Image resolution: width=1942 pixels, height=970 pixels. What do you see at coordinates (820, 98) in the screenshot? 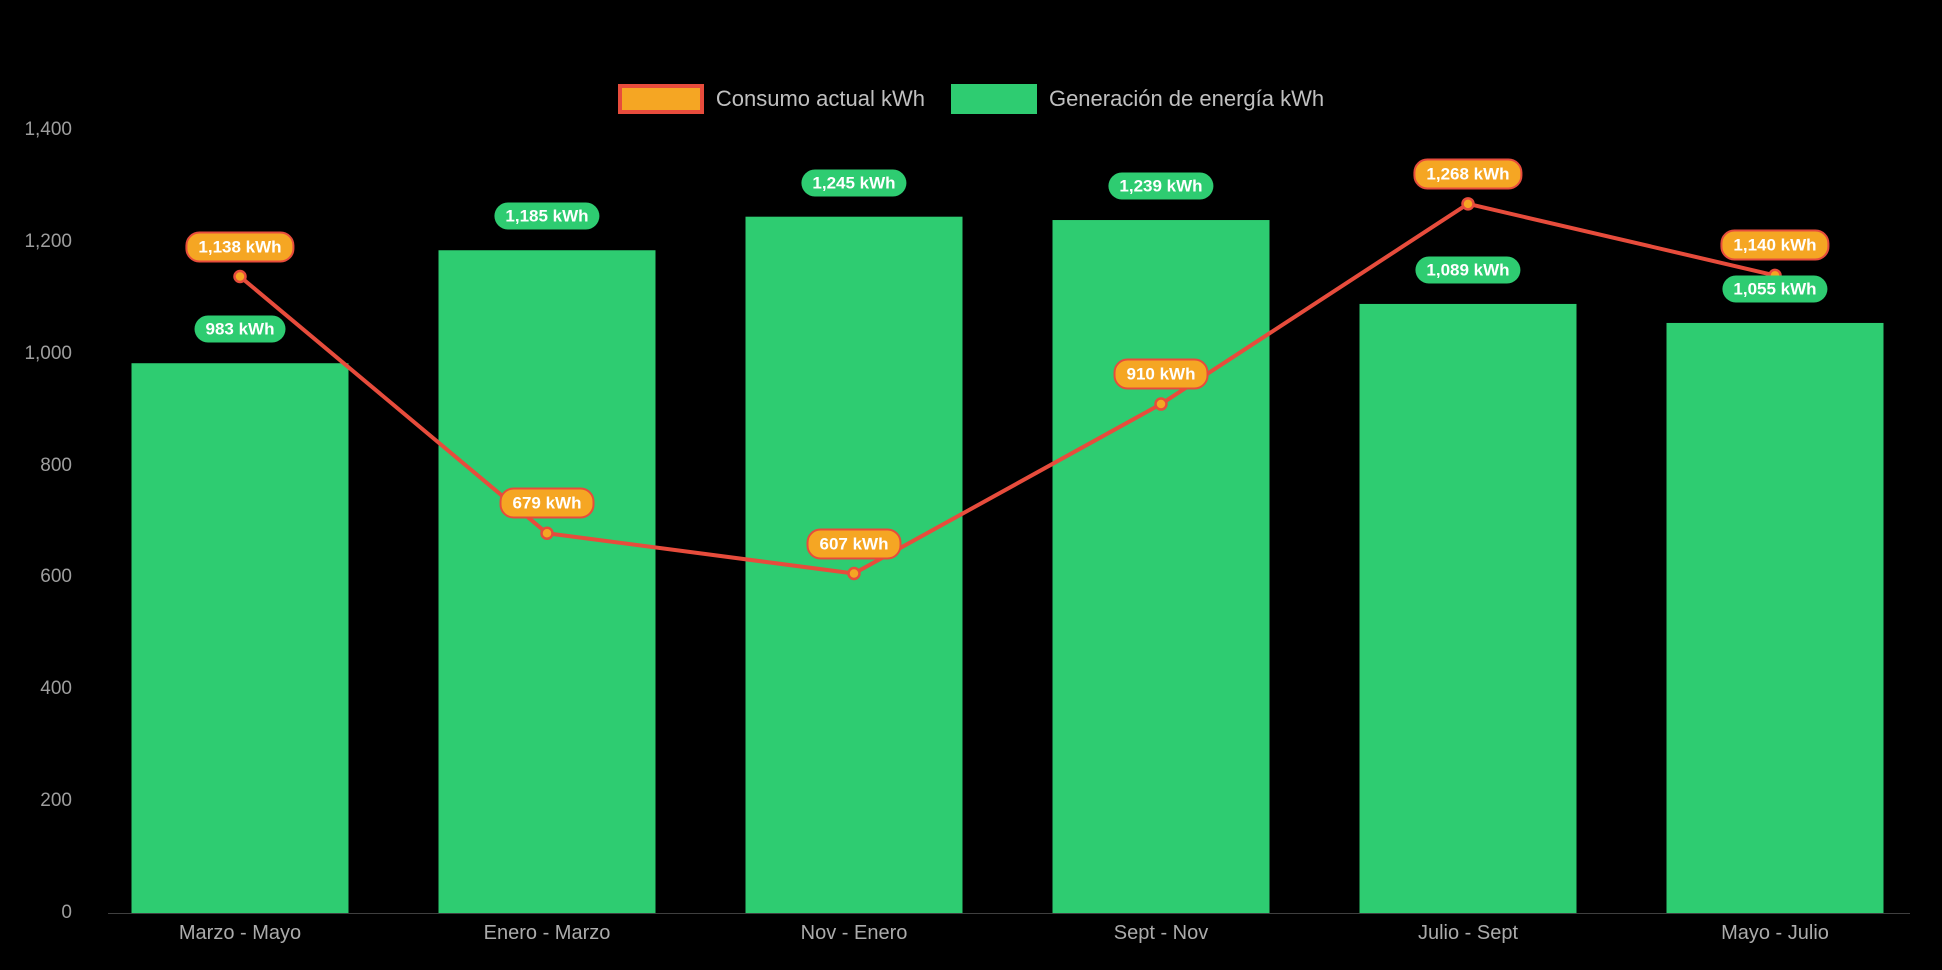
I see `consumption-legend-label: Consumo actual kWh` at bounding box center [820, 98].